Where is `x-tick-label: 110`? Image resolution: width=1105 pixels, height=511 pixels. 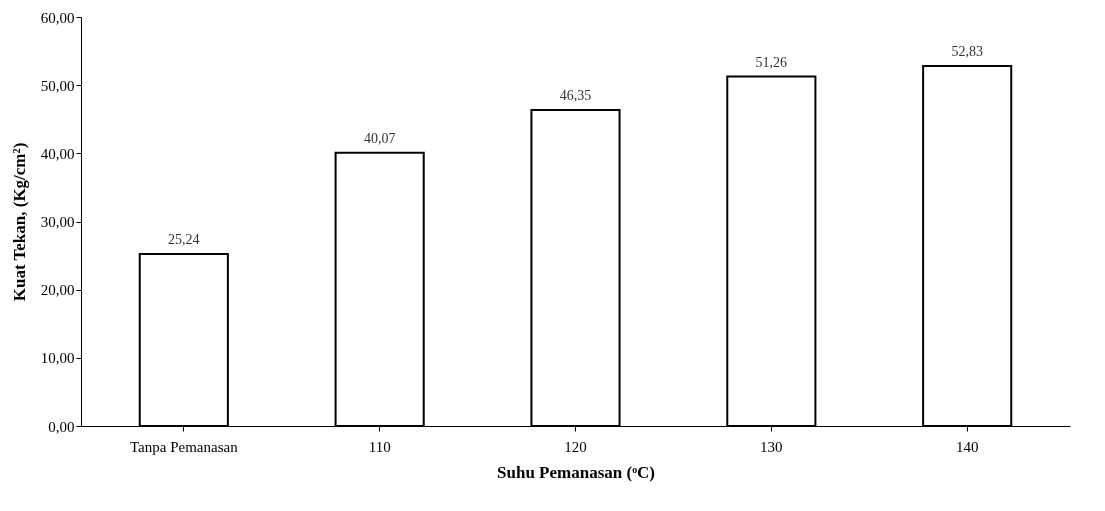
x-tick-label: 110 is located at coordinates (379, 446).